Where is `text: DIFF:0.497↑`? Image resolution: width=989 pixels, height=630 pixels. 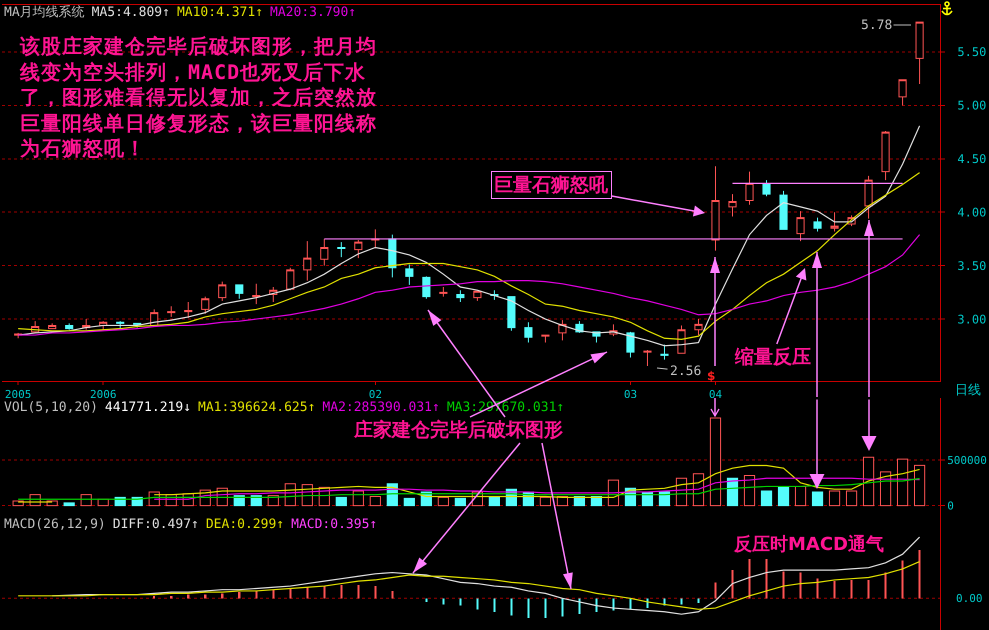
text: DIFF:0.497↑ is located at coordinates (155, 524).